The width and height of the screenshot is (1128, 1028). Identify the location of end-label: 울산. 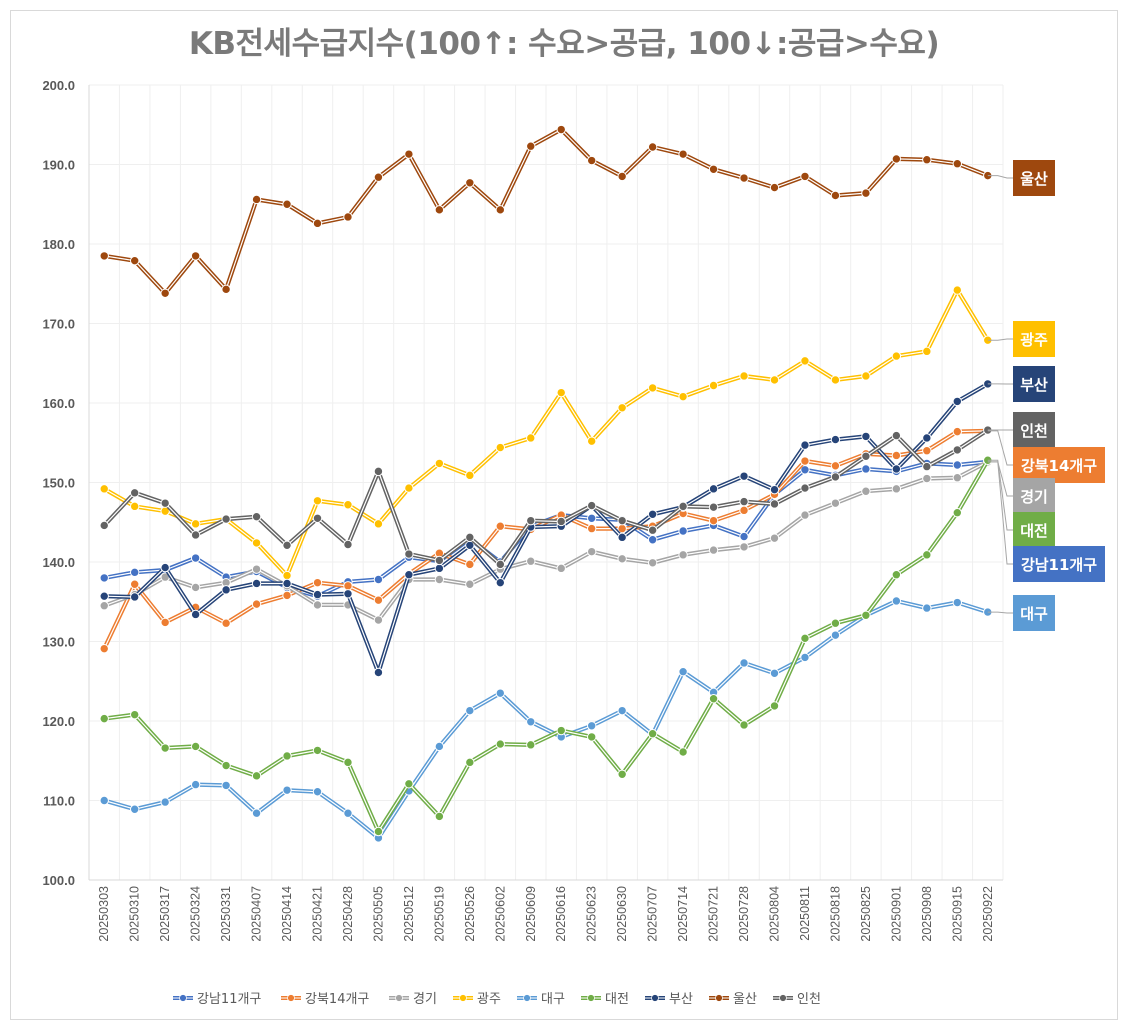
(1034, 179).